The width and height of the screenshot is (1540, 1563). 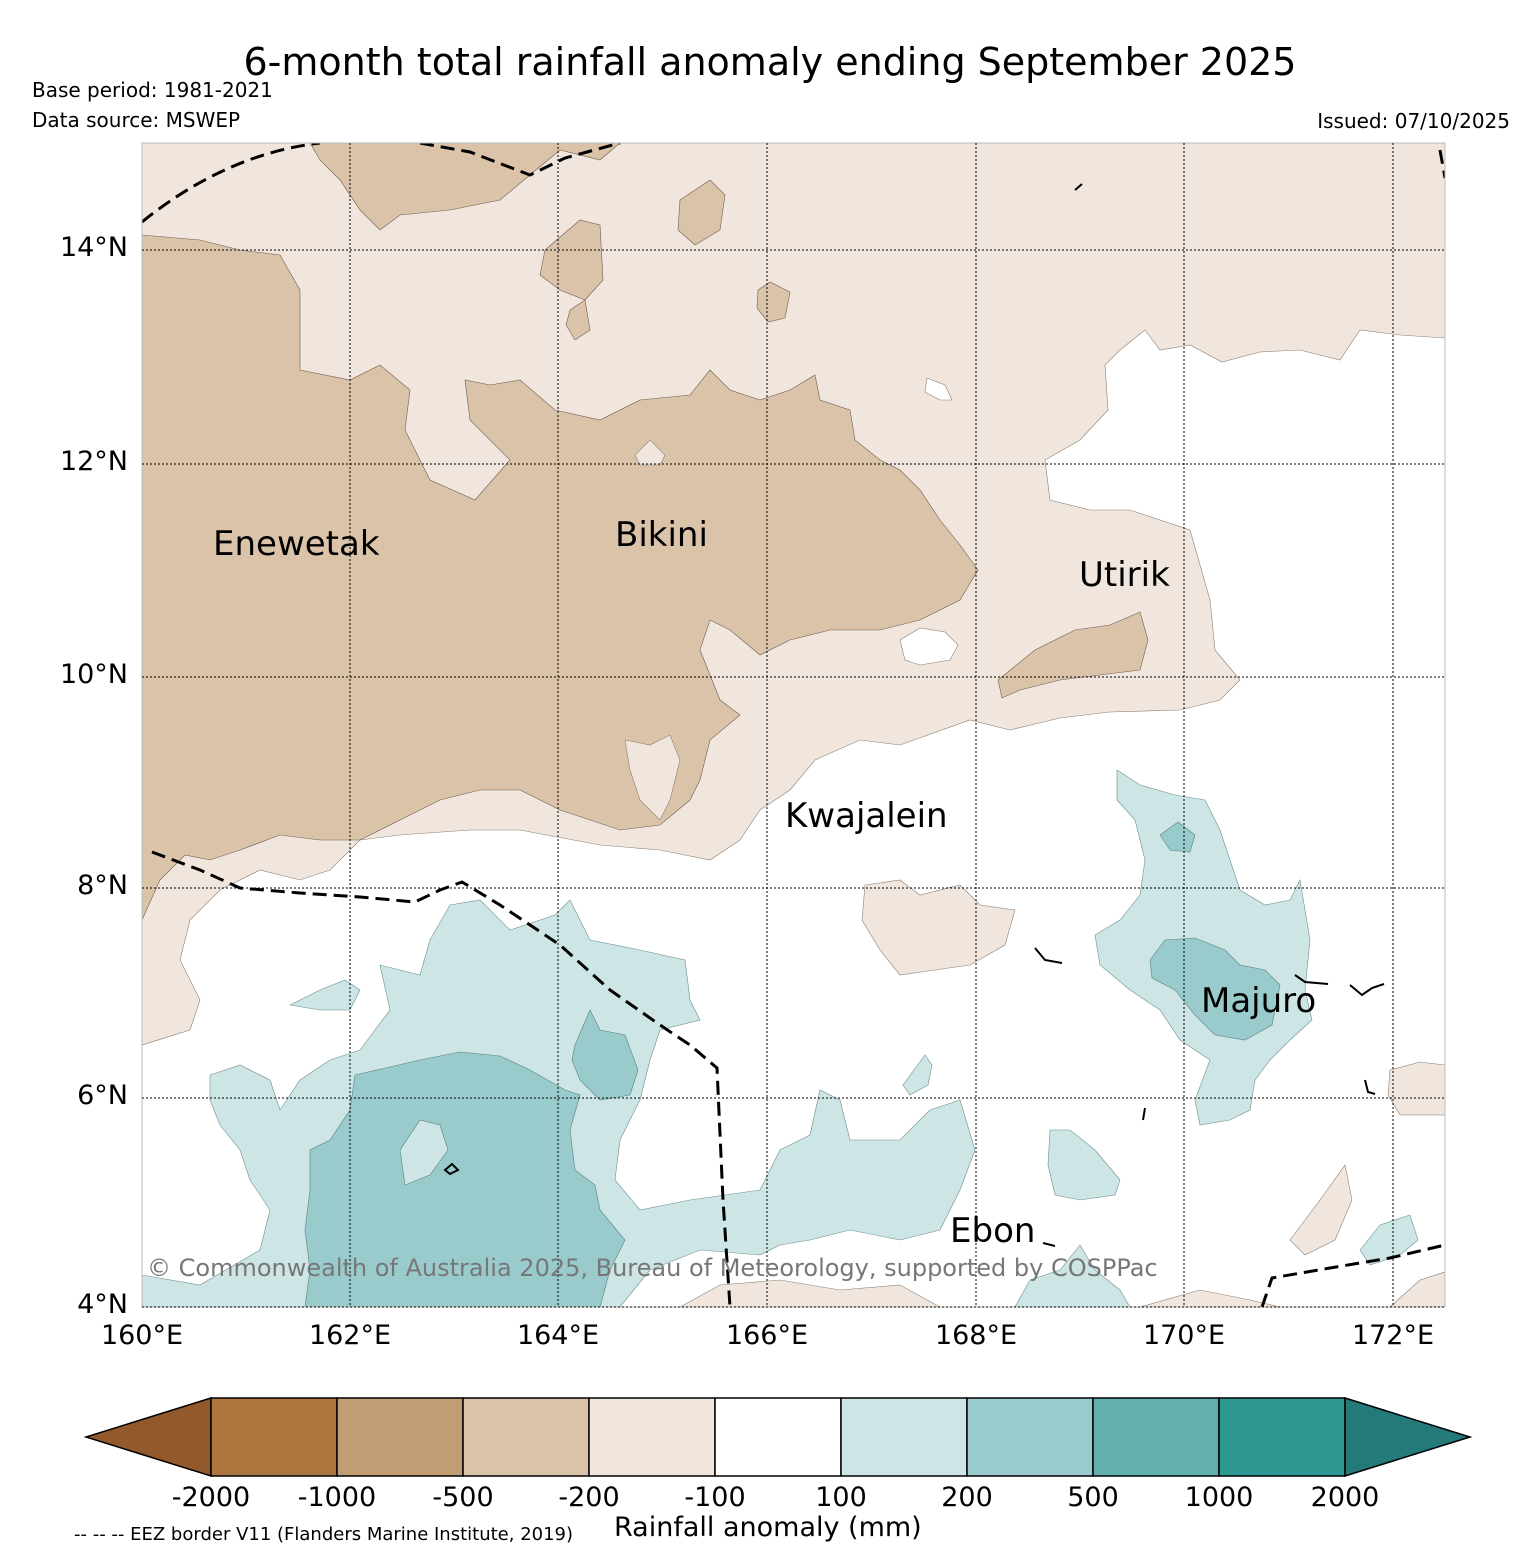 I want to click on lon-label: 164°E, so click(x=558, y=1335).